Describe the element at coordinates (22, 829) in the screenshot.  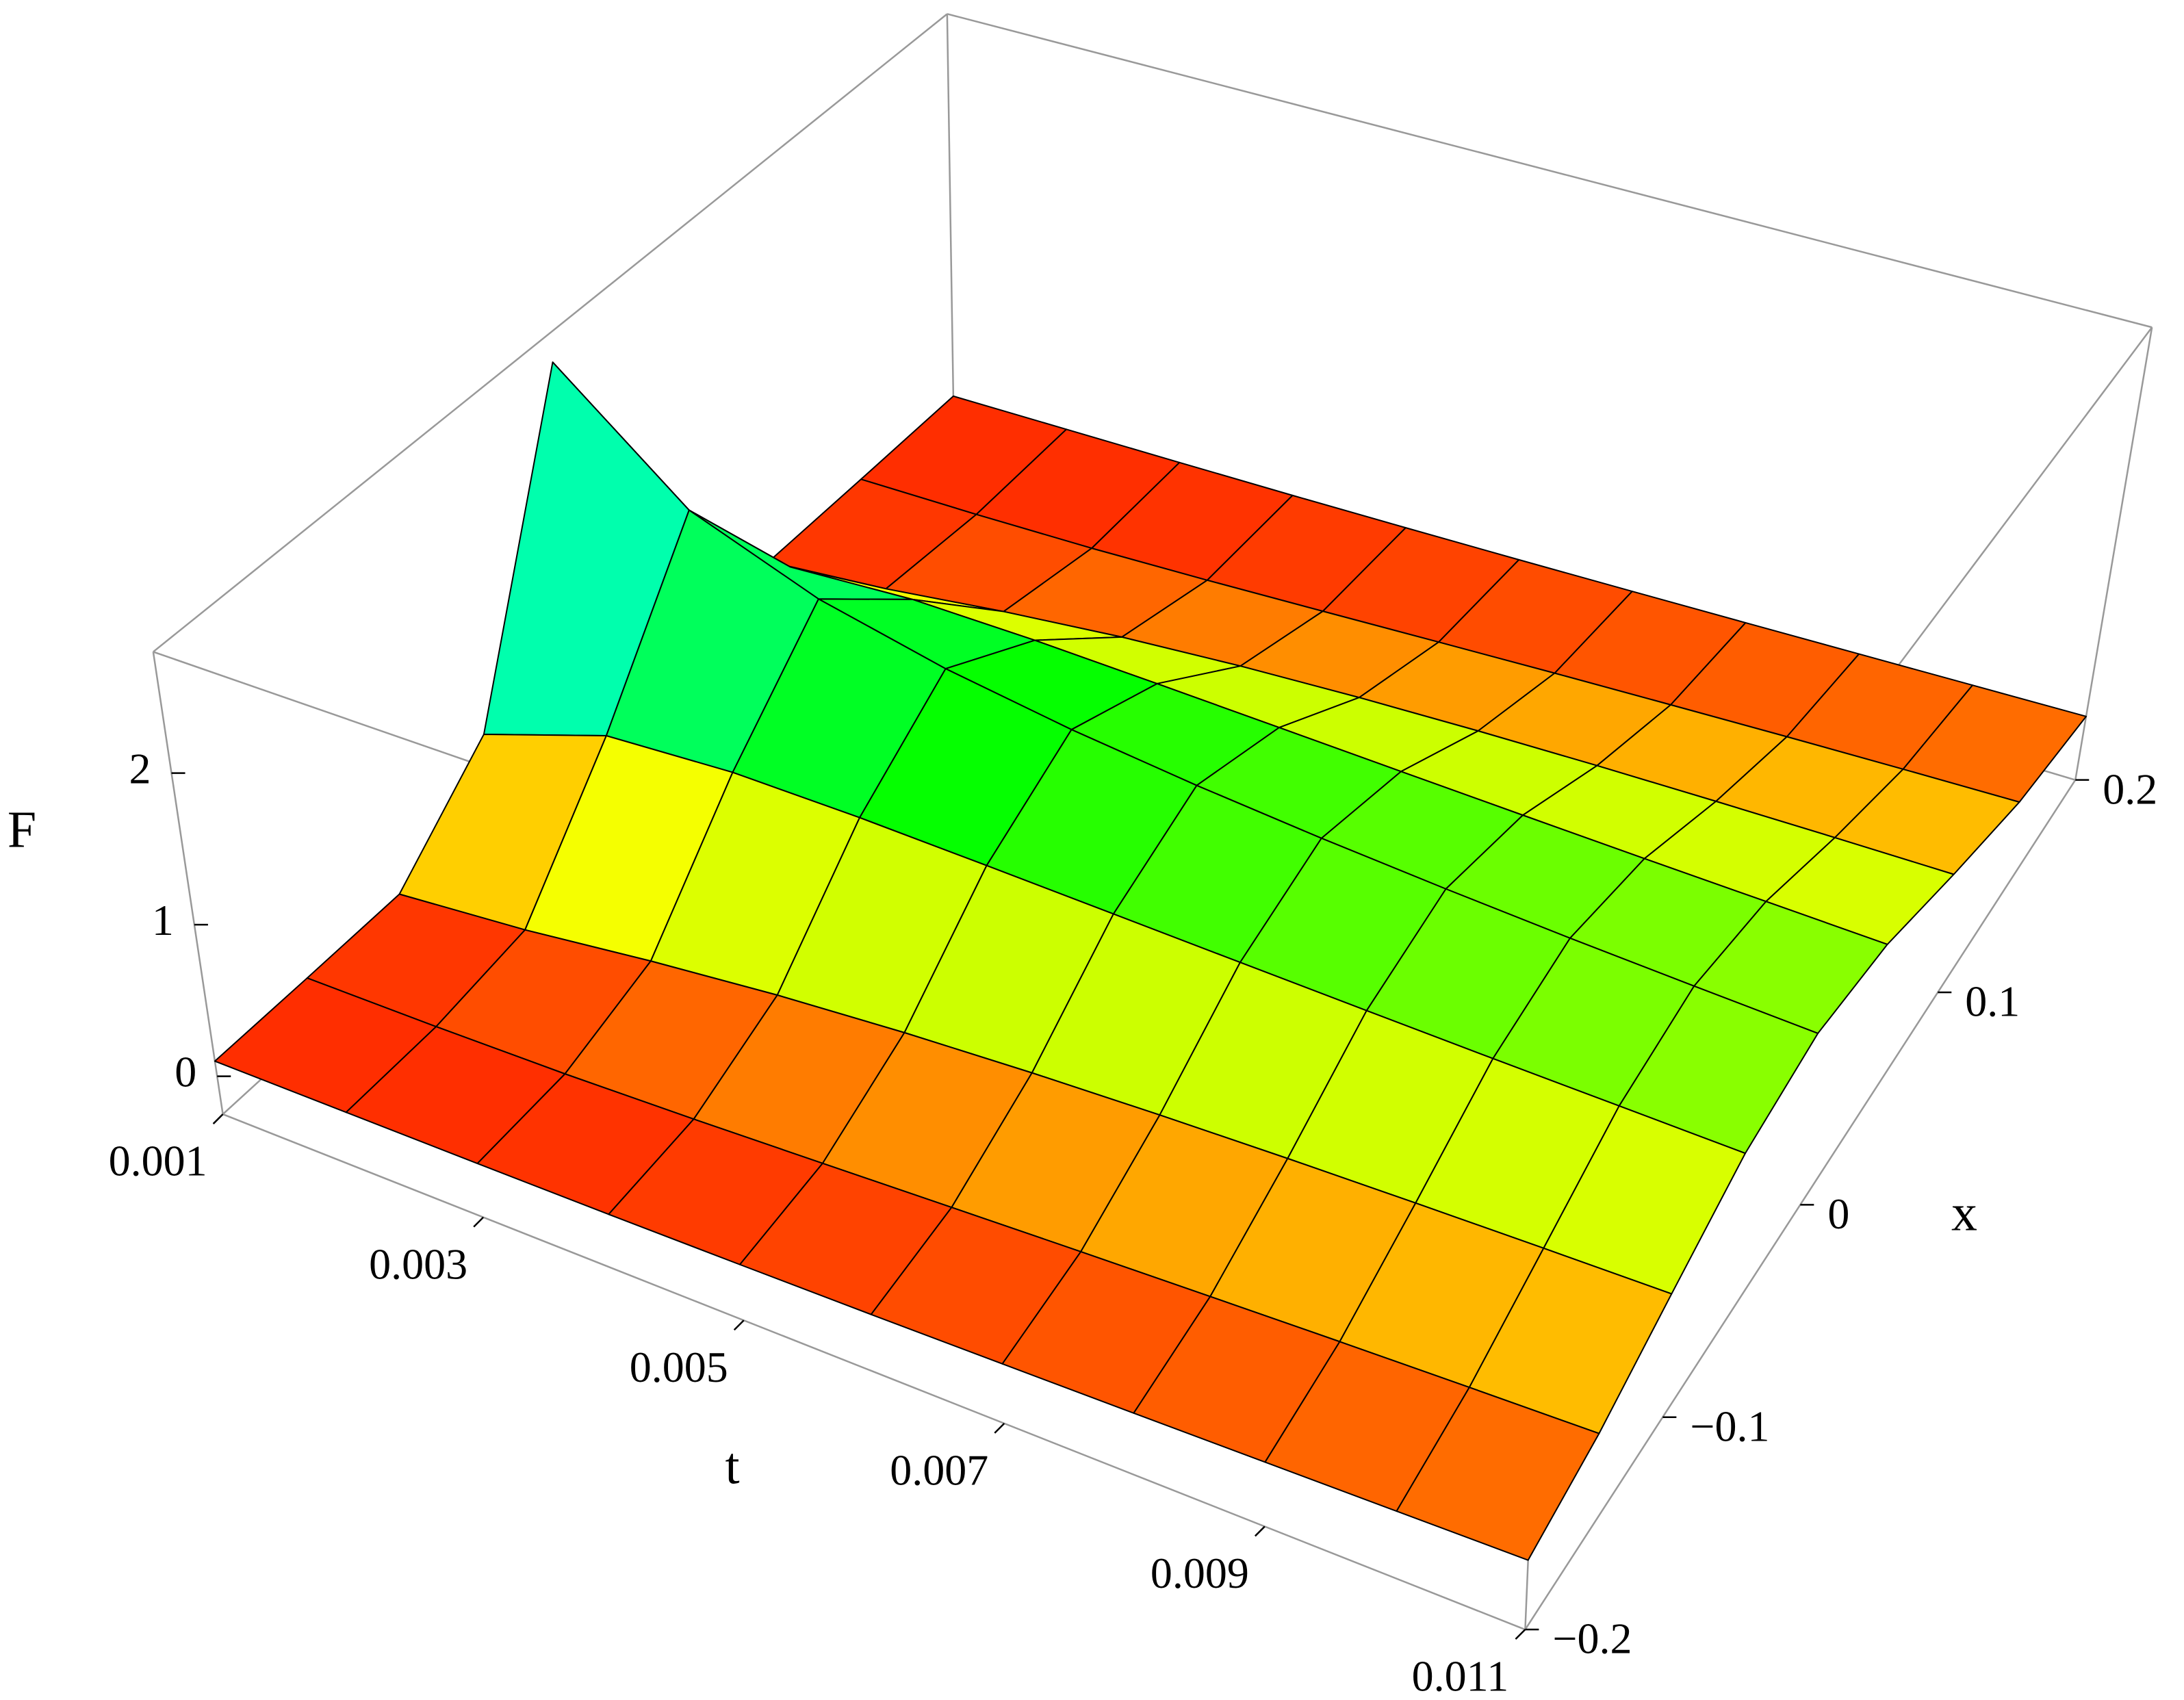
I see `z-axis-title: F` at that location.